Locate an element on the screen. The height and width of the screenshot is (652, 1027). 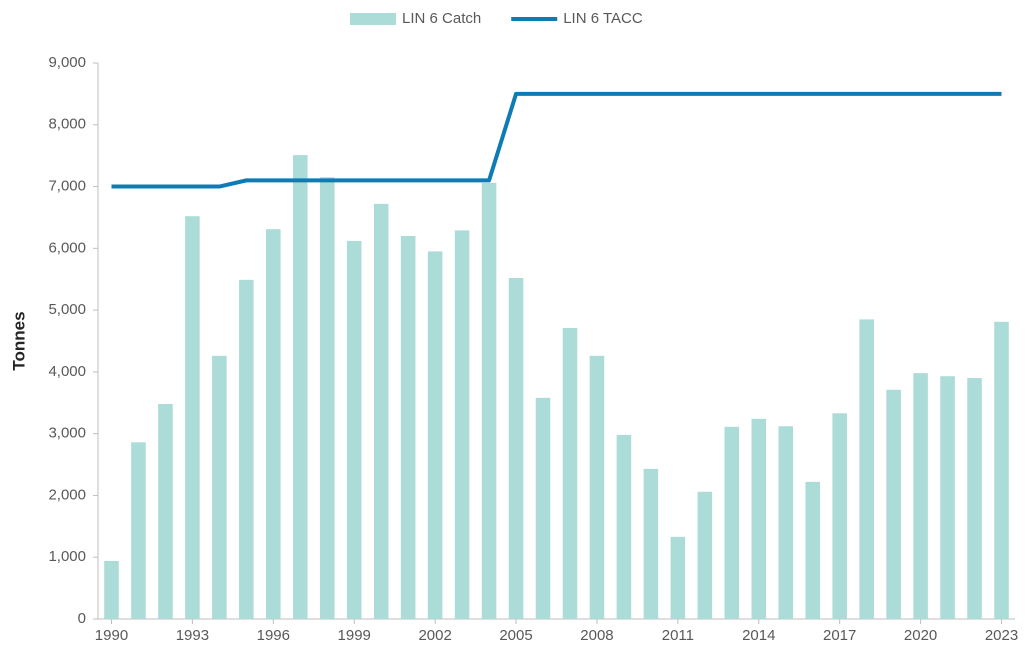
legend-swatch is located at coordinates (373, 19).